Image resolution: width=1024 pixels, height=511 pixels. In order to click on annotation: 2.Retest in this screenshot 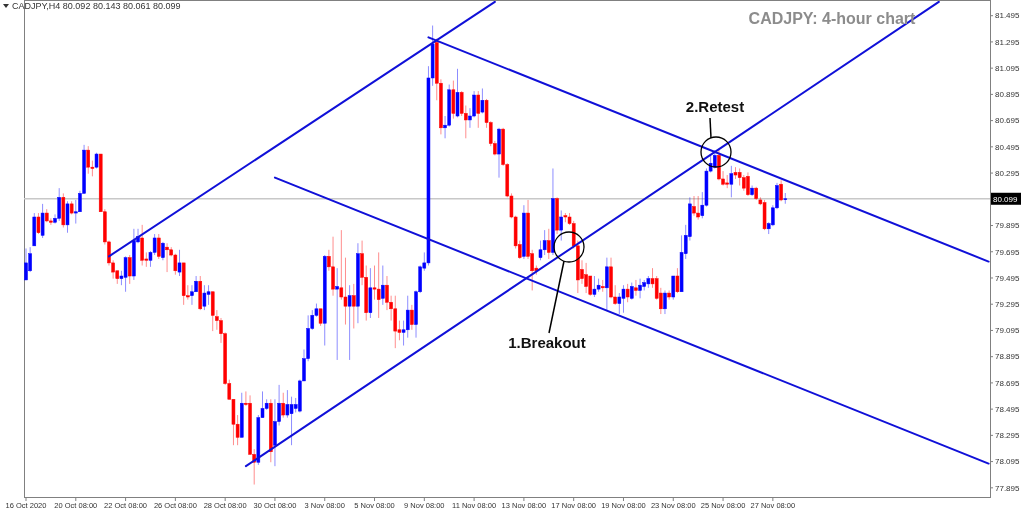, I will do `click(715, 106)`.